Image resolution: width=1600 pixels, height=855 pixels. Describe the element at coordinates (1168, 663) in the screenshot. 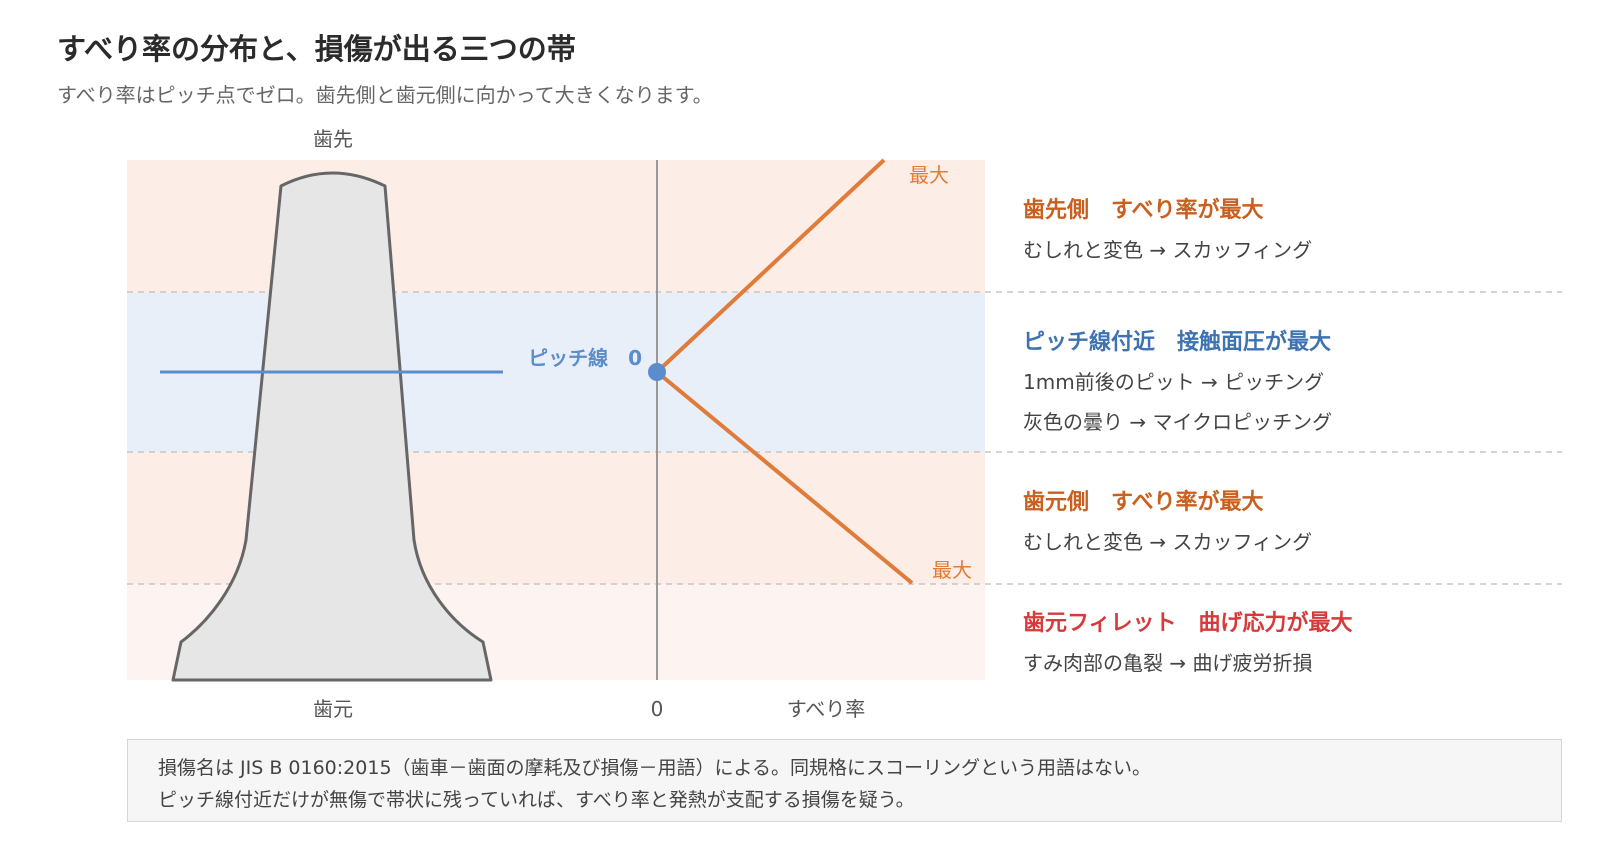

I see `zone-fillet-desc: すみ肉部の亀裂 → 曲げ疲労折損` at that location.